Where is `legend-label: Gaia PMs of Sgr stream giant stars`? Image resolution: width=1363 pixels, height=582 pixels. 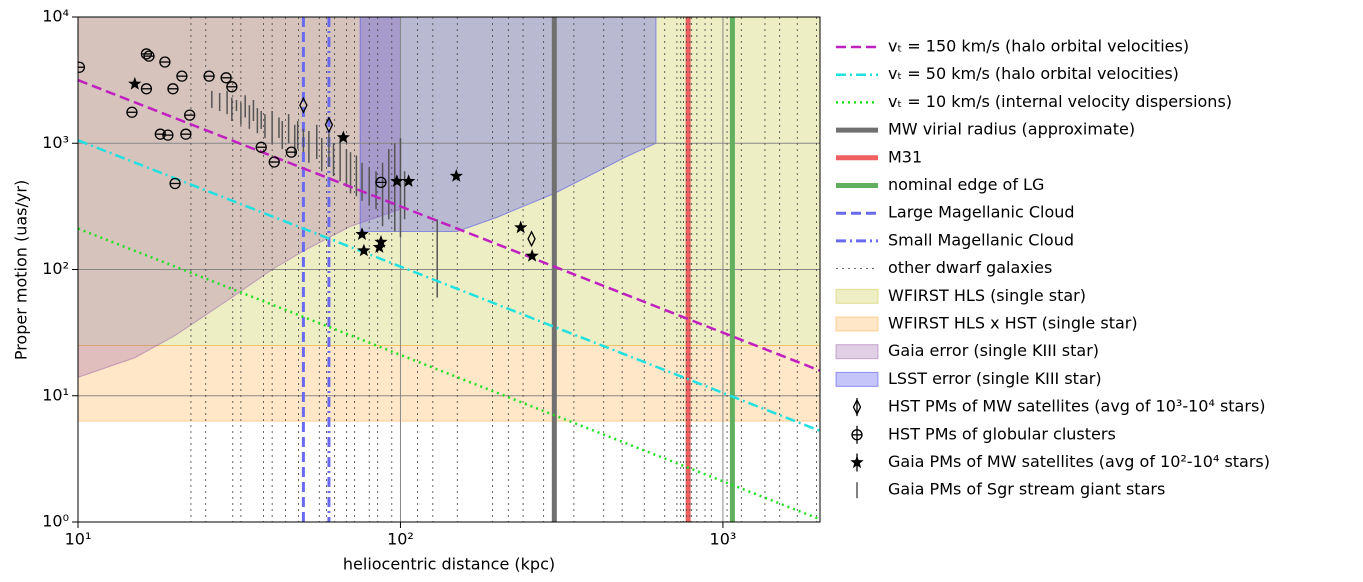 legend-label: Gaia PMs of Sgr stream giant stars is located at coordinates (1026, 489).